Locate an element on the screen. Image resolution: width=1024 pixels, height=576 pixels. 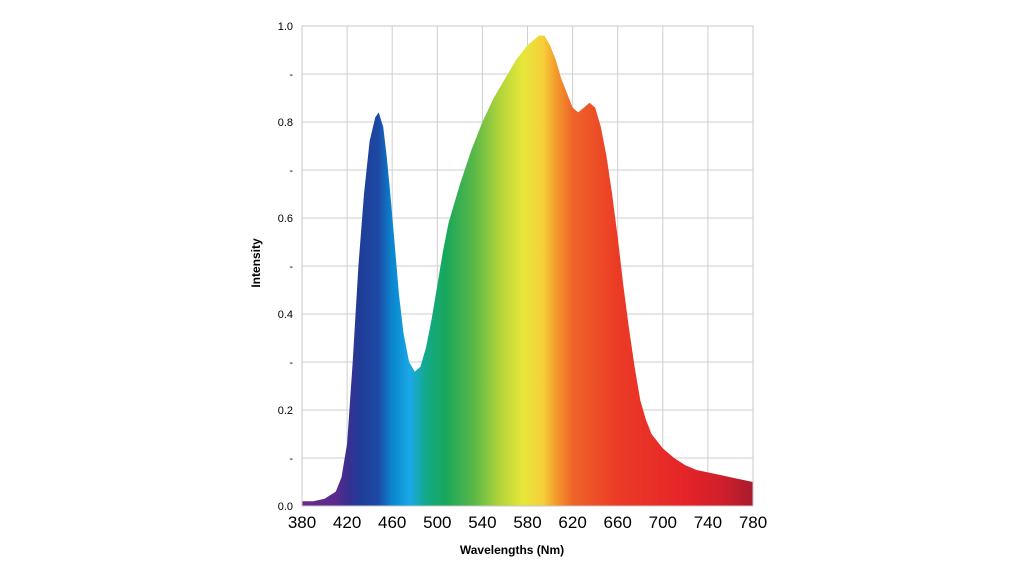
y-tick-label: 0.8 is located at coordinates (285, 123).